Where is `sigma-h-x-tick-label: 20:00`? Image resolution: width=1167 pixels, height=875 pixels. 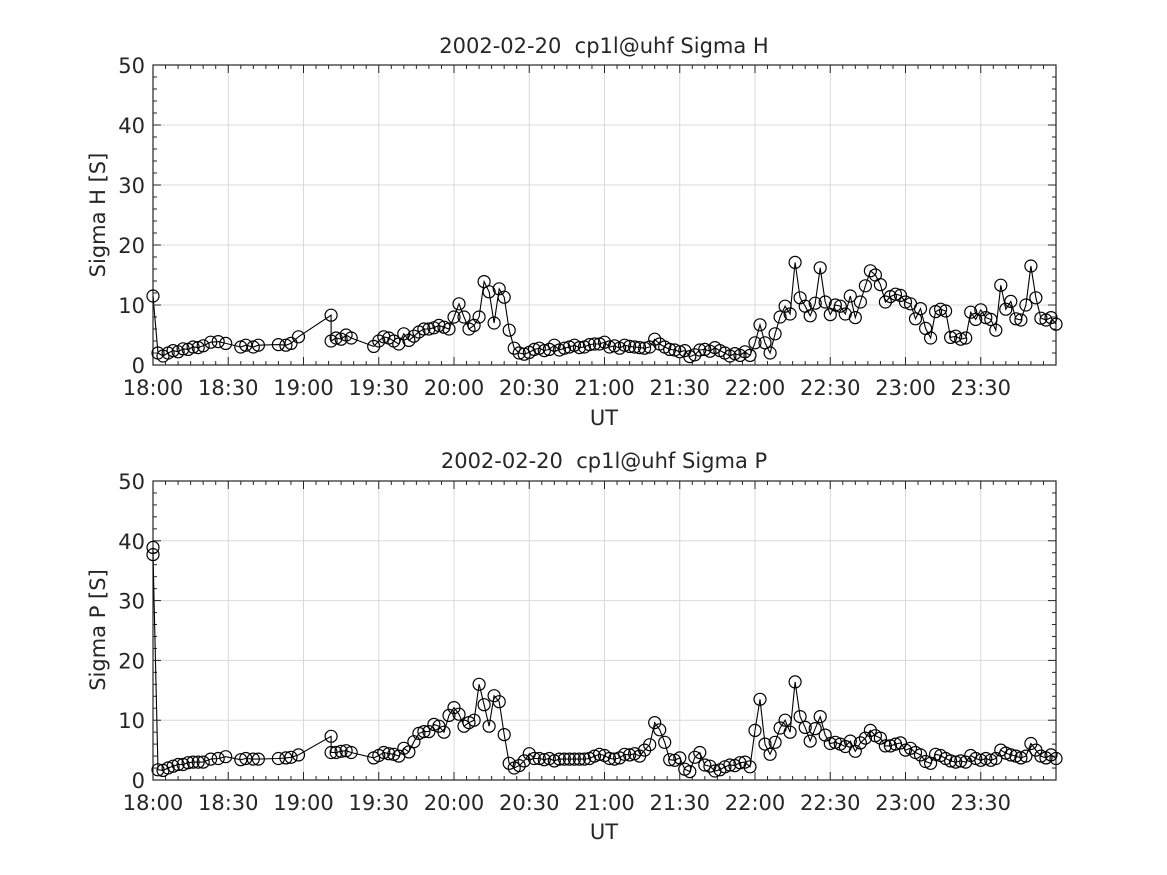
sigma-h-x-tick-label: 20:00 is located at coordinates (454, 388).